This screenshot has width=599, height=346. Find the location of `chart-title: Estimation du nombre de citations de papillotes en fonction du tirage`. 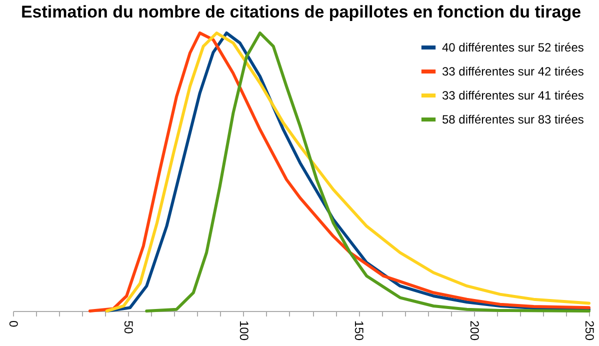

chart-title: Estimation du nombre de citations de papillotes en fonction du tirage is located at coordinates (301, 12).